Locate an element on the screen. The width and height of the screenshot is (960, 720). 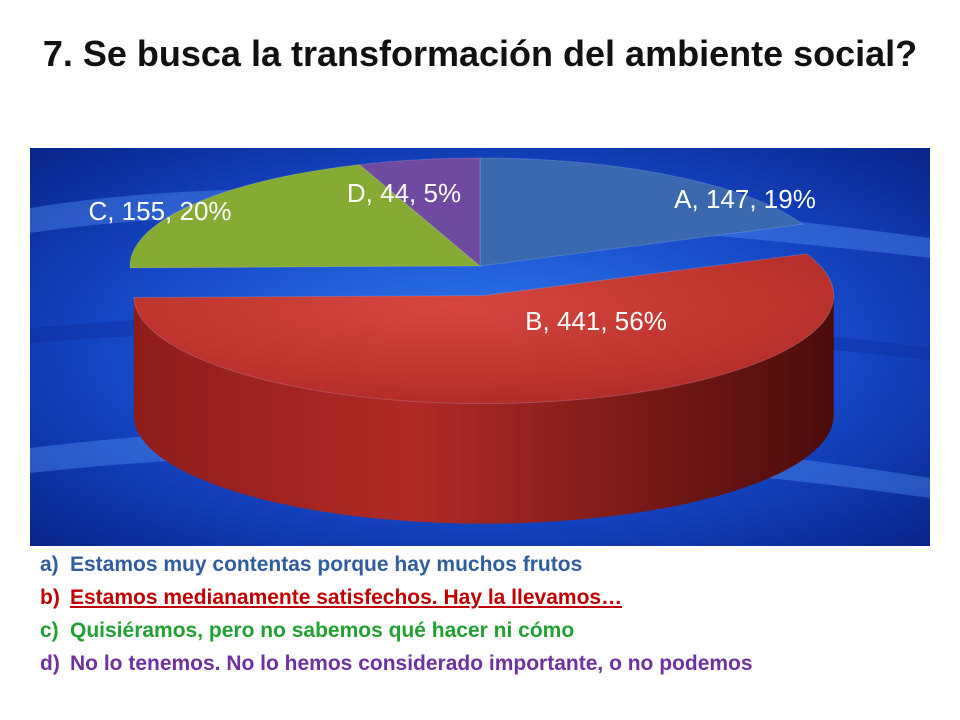
legend-marker: c) is located at coordinates (49, 630).